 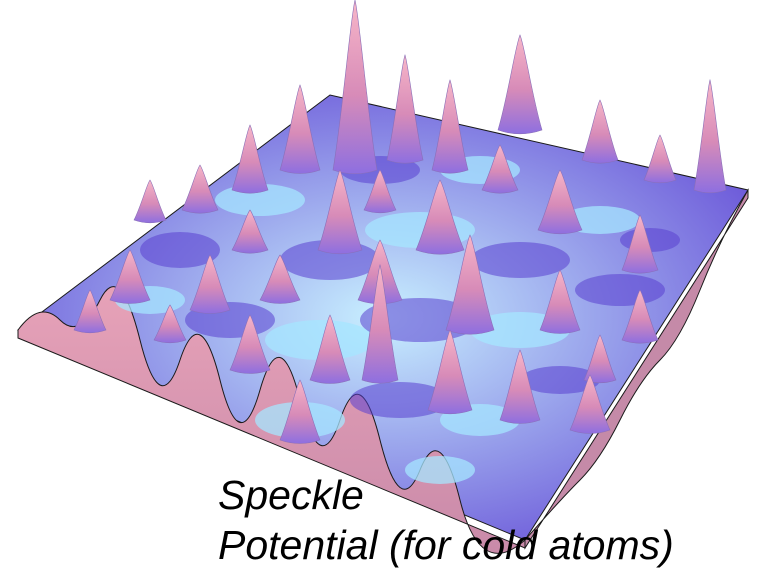 What do you see at coordinates (446, 520) in the screenshot?
I see `figure-caption: Speckle Potential (for cold atoms)` at bounding box center [446, 520].